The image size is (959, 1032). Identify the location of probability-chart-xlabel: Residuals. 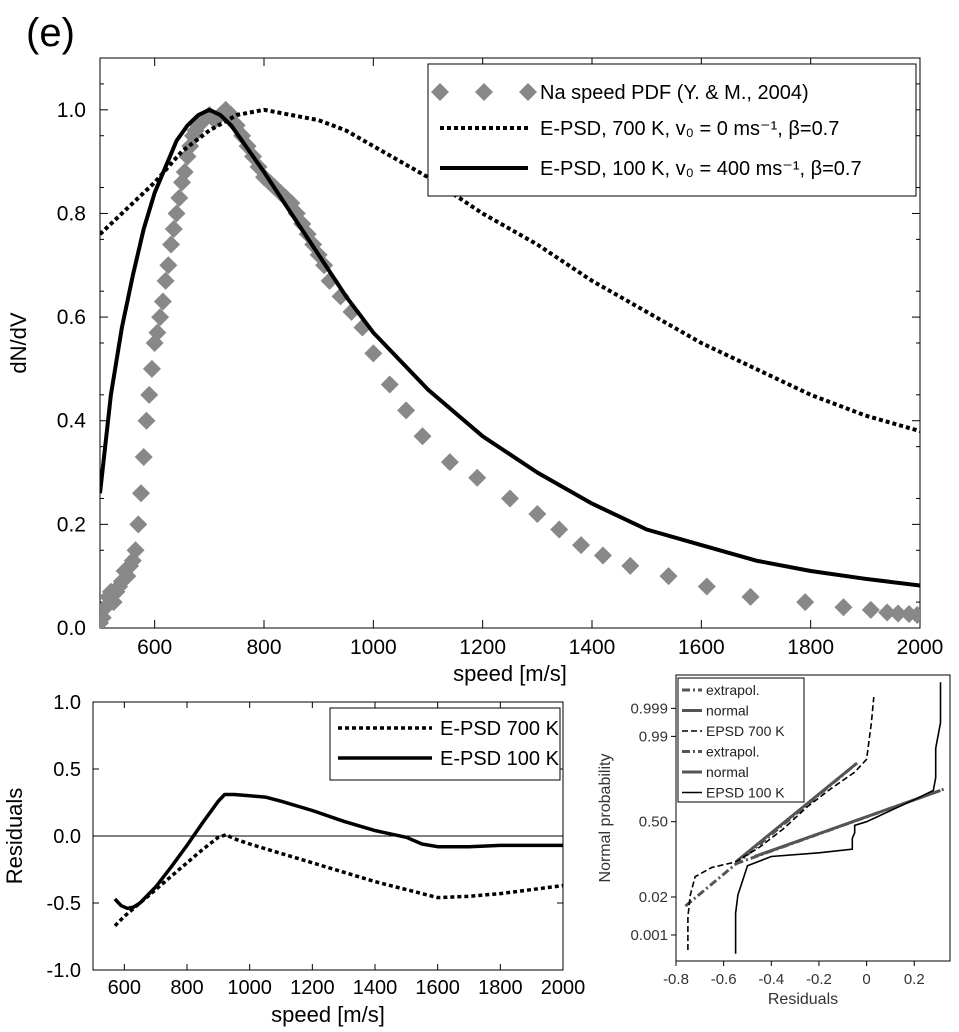
(803, 999).